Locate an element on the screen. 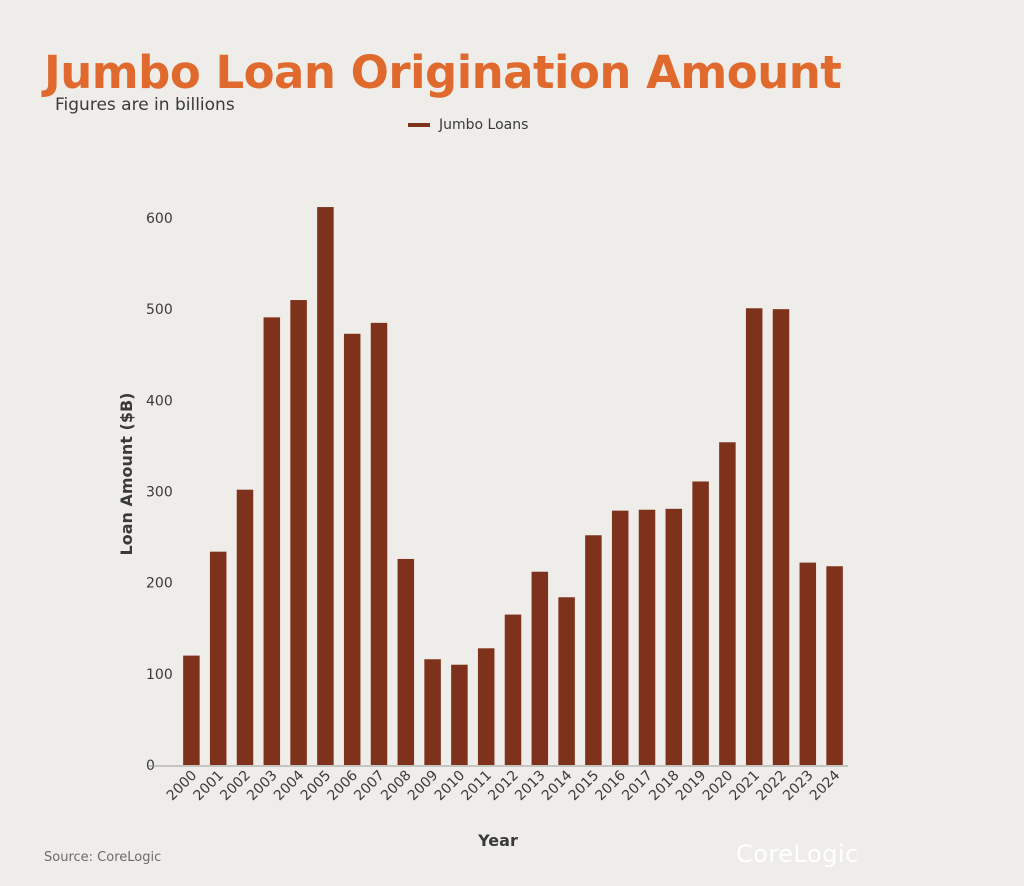  legend-label: Jumbo Loans is located at coordinates (484, 125).